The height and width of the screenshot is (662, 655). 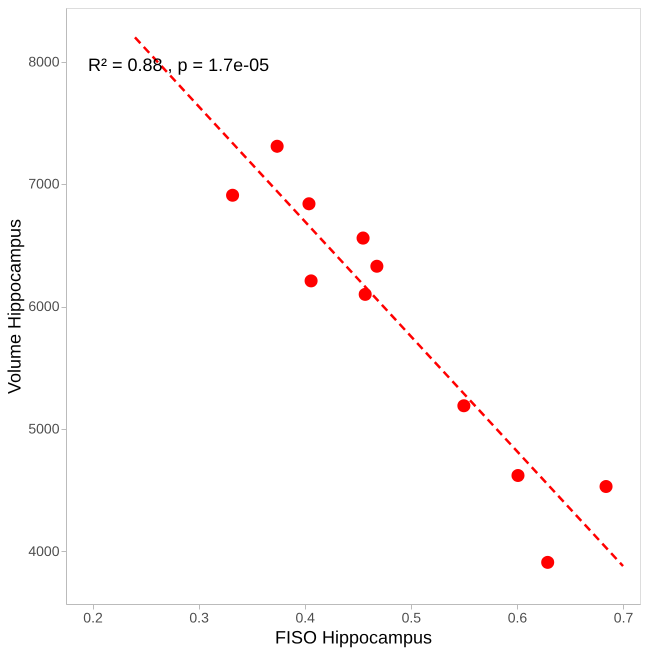 I want to click on y-tick-label: 6000, so click(x=44, y=306).